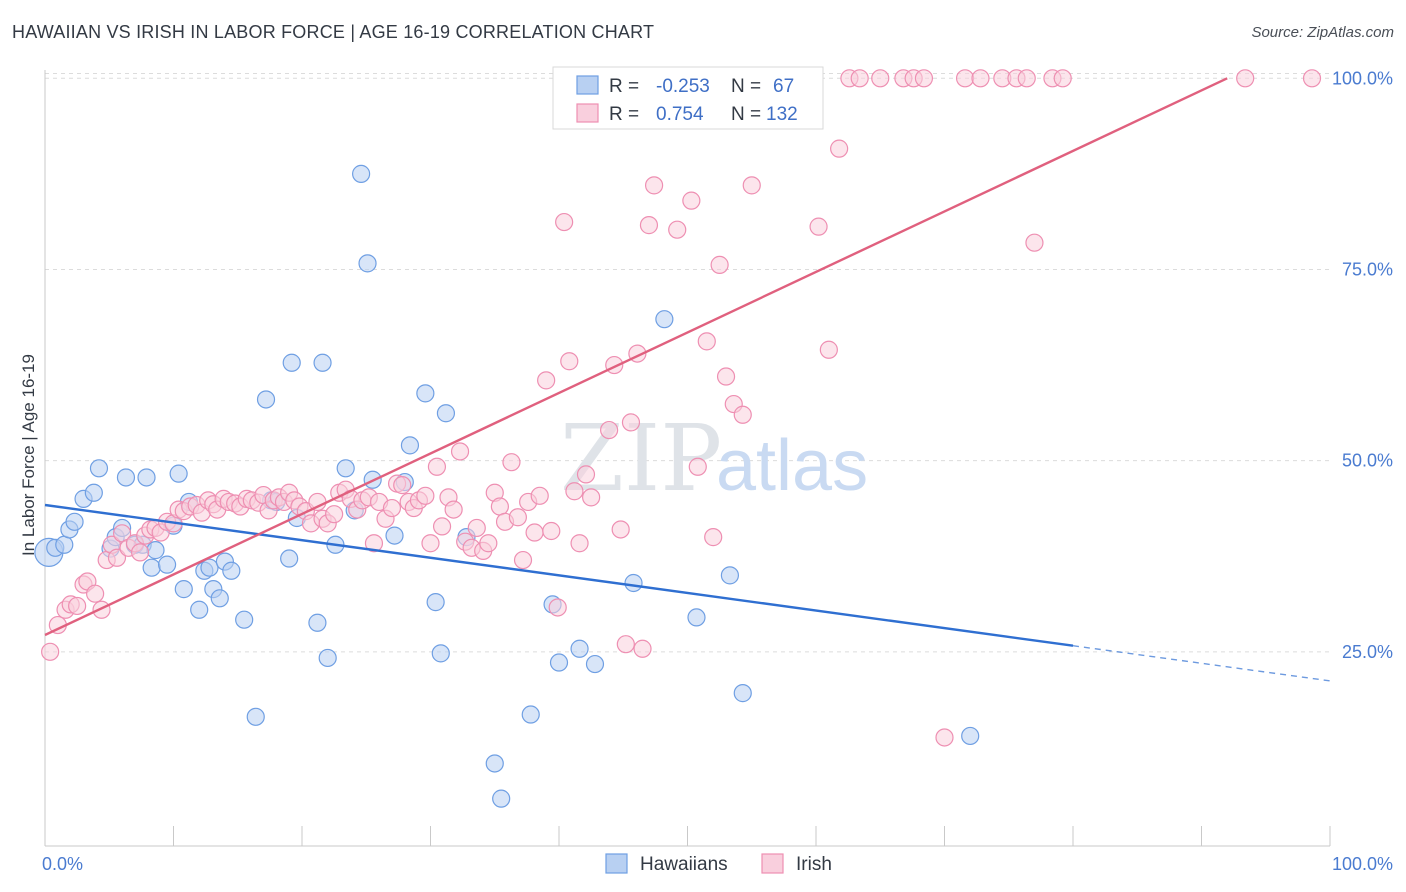 This screenshot has width=1406, height=892. What do you see at coordinates (783, 86) in the screenshot?
I see `legend-n-value-hawaiians: 67` at bounding box center [783, 86].